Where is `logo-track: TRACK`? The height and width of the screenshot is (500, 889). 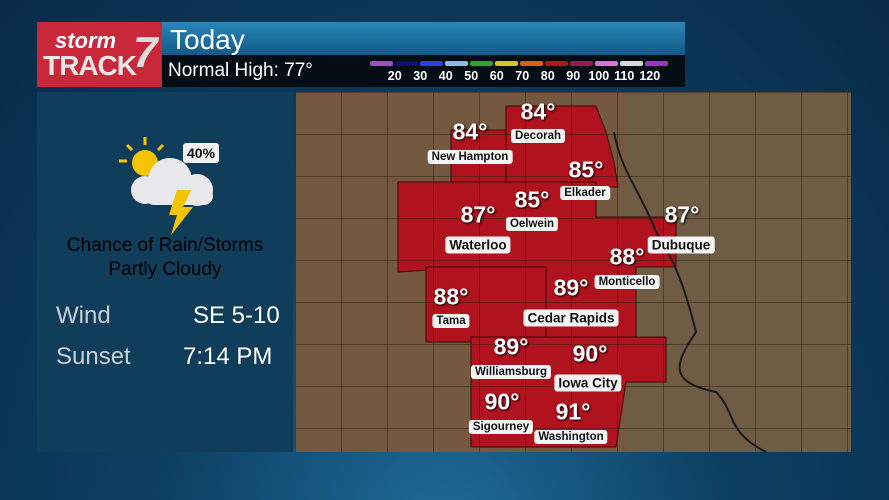
logo-track: TRACK is located at coordinates (90, 65).